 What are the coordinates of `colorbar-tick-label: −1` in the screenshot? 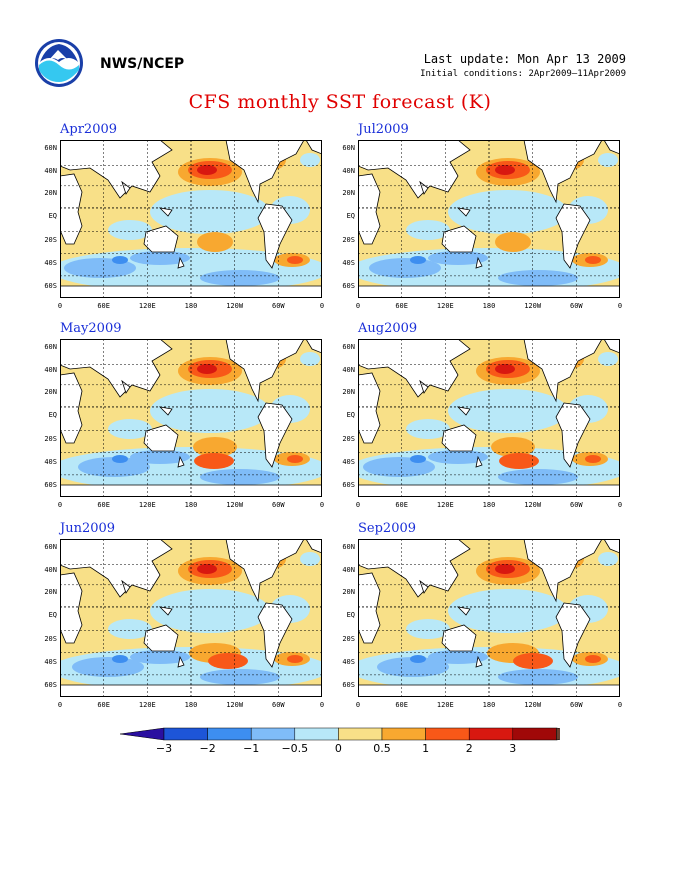 It's located at (251, 748).